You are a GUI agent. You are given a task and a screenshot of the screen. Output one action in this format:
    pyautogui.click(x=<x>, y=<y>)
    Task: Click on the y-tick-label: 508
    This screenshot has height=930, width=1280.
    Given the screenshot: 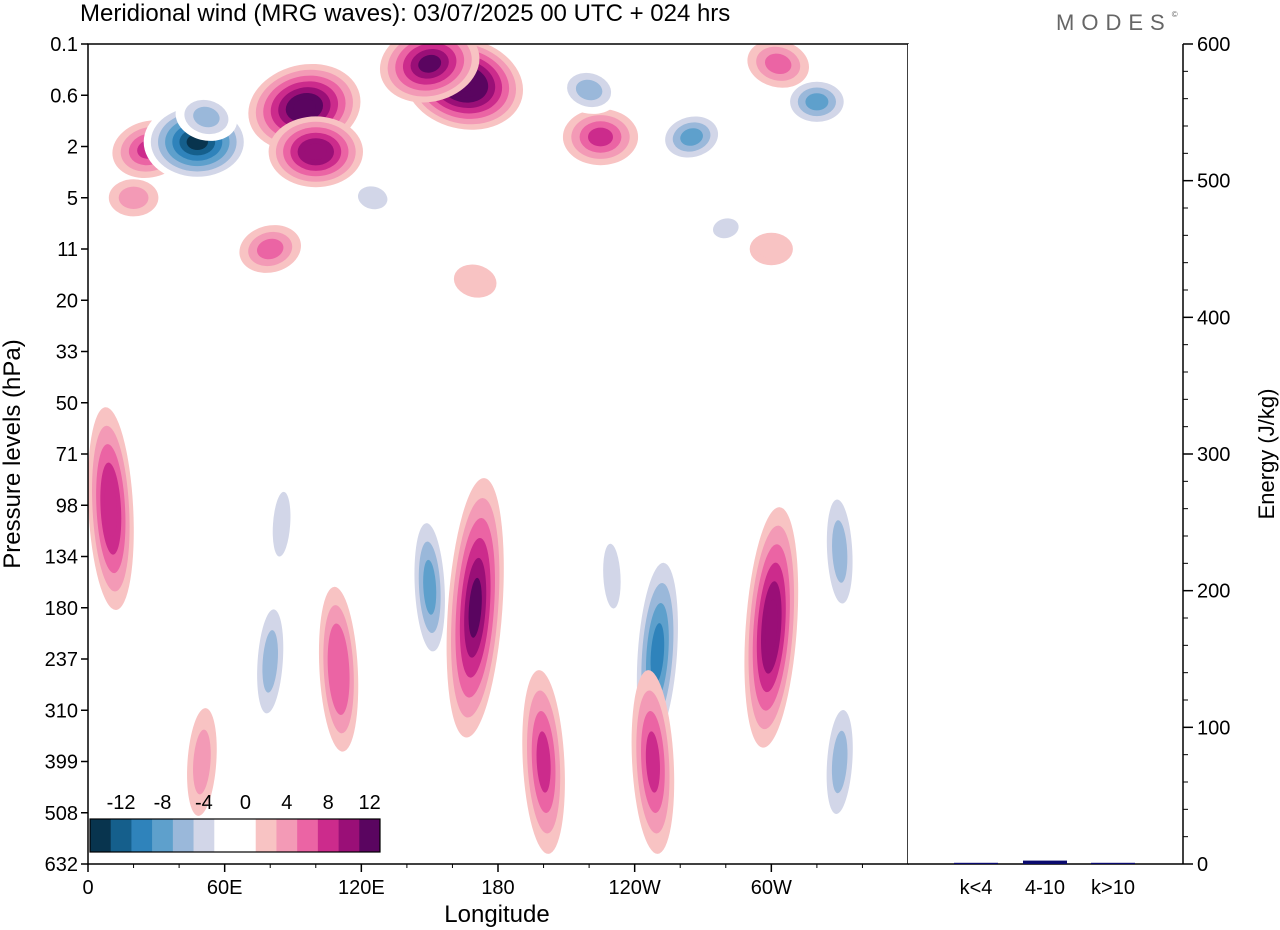 What is the action you would take?
    pyautogui.click(x=61, y=814)
    